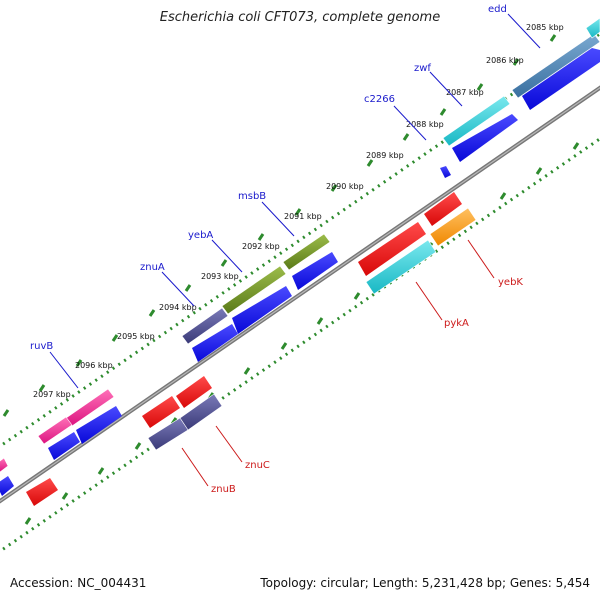 This screenshot has height=600, width=600. What do you see at coordinates (4, 465) in the screenshot?
I see `gene-left-magenta` at bounding box center [4, 465].